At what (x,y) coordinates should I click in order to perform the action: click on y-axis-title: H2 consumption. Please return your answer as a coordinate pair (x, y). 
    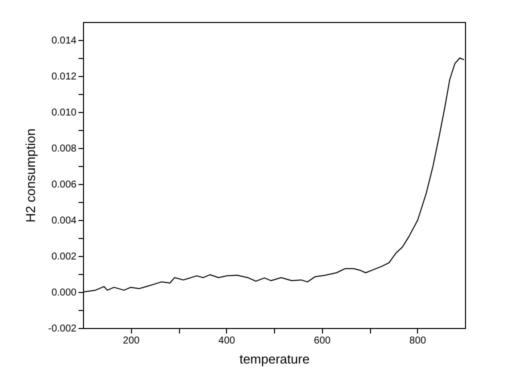
    Looking at the image, I should click on (30, 175).